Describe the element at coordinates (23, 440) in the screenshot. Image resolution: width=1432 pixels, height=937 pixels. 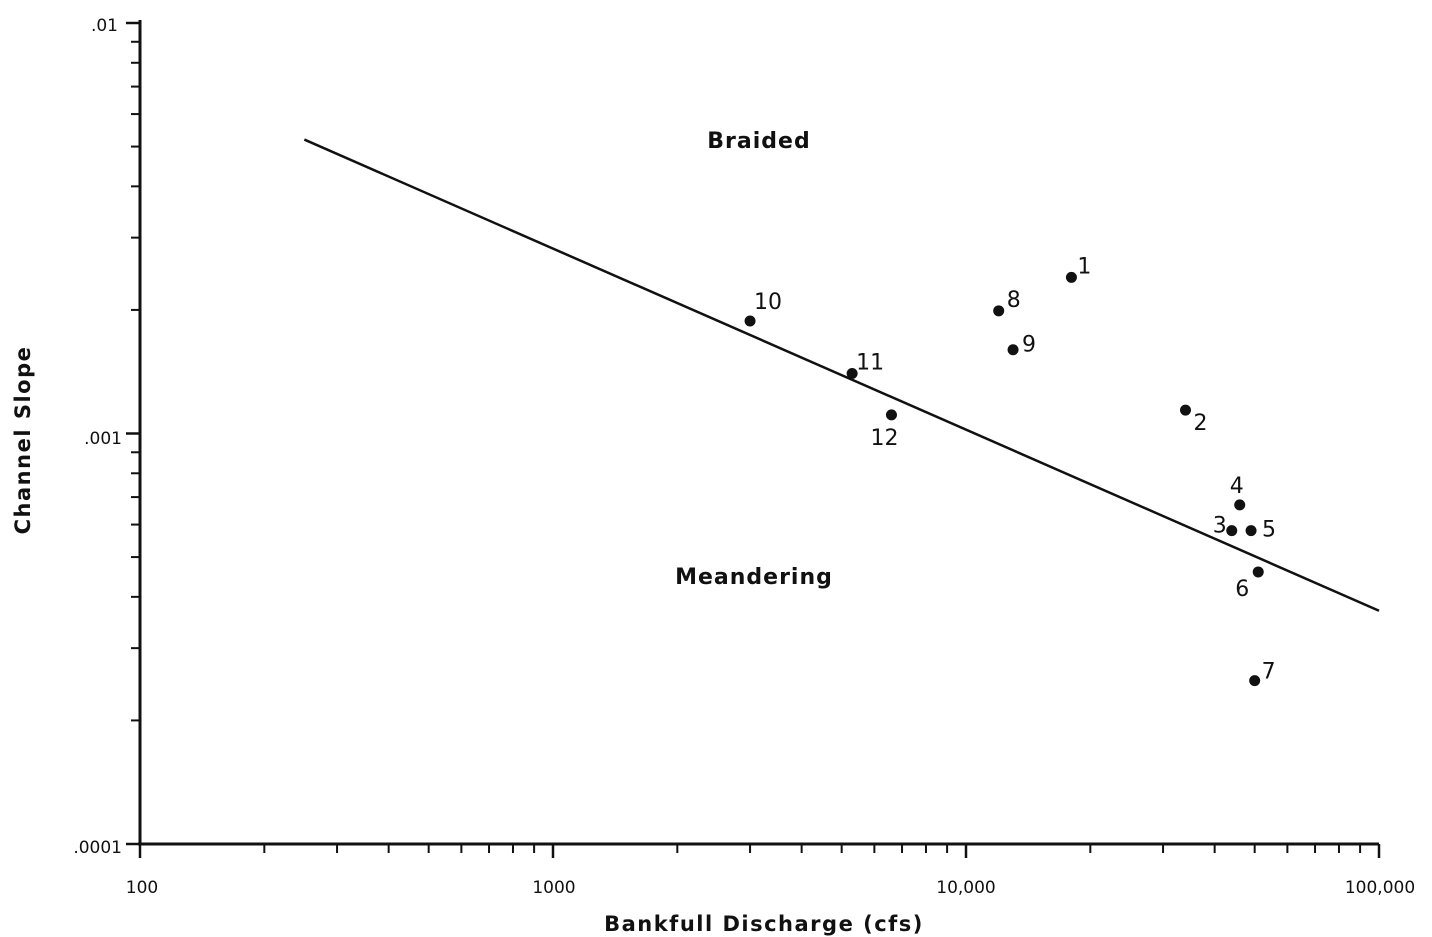
I see `y-axis-title: Channel Slope` at that location.